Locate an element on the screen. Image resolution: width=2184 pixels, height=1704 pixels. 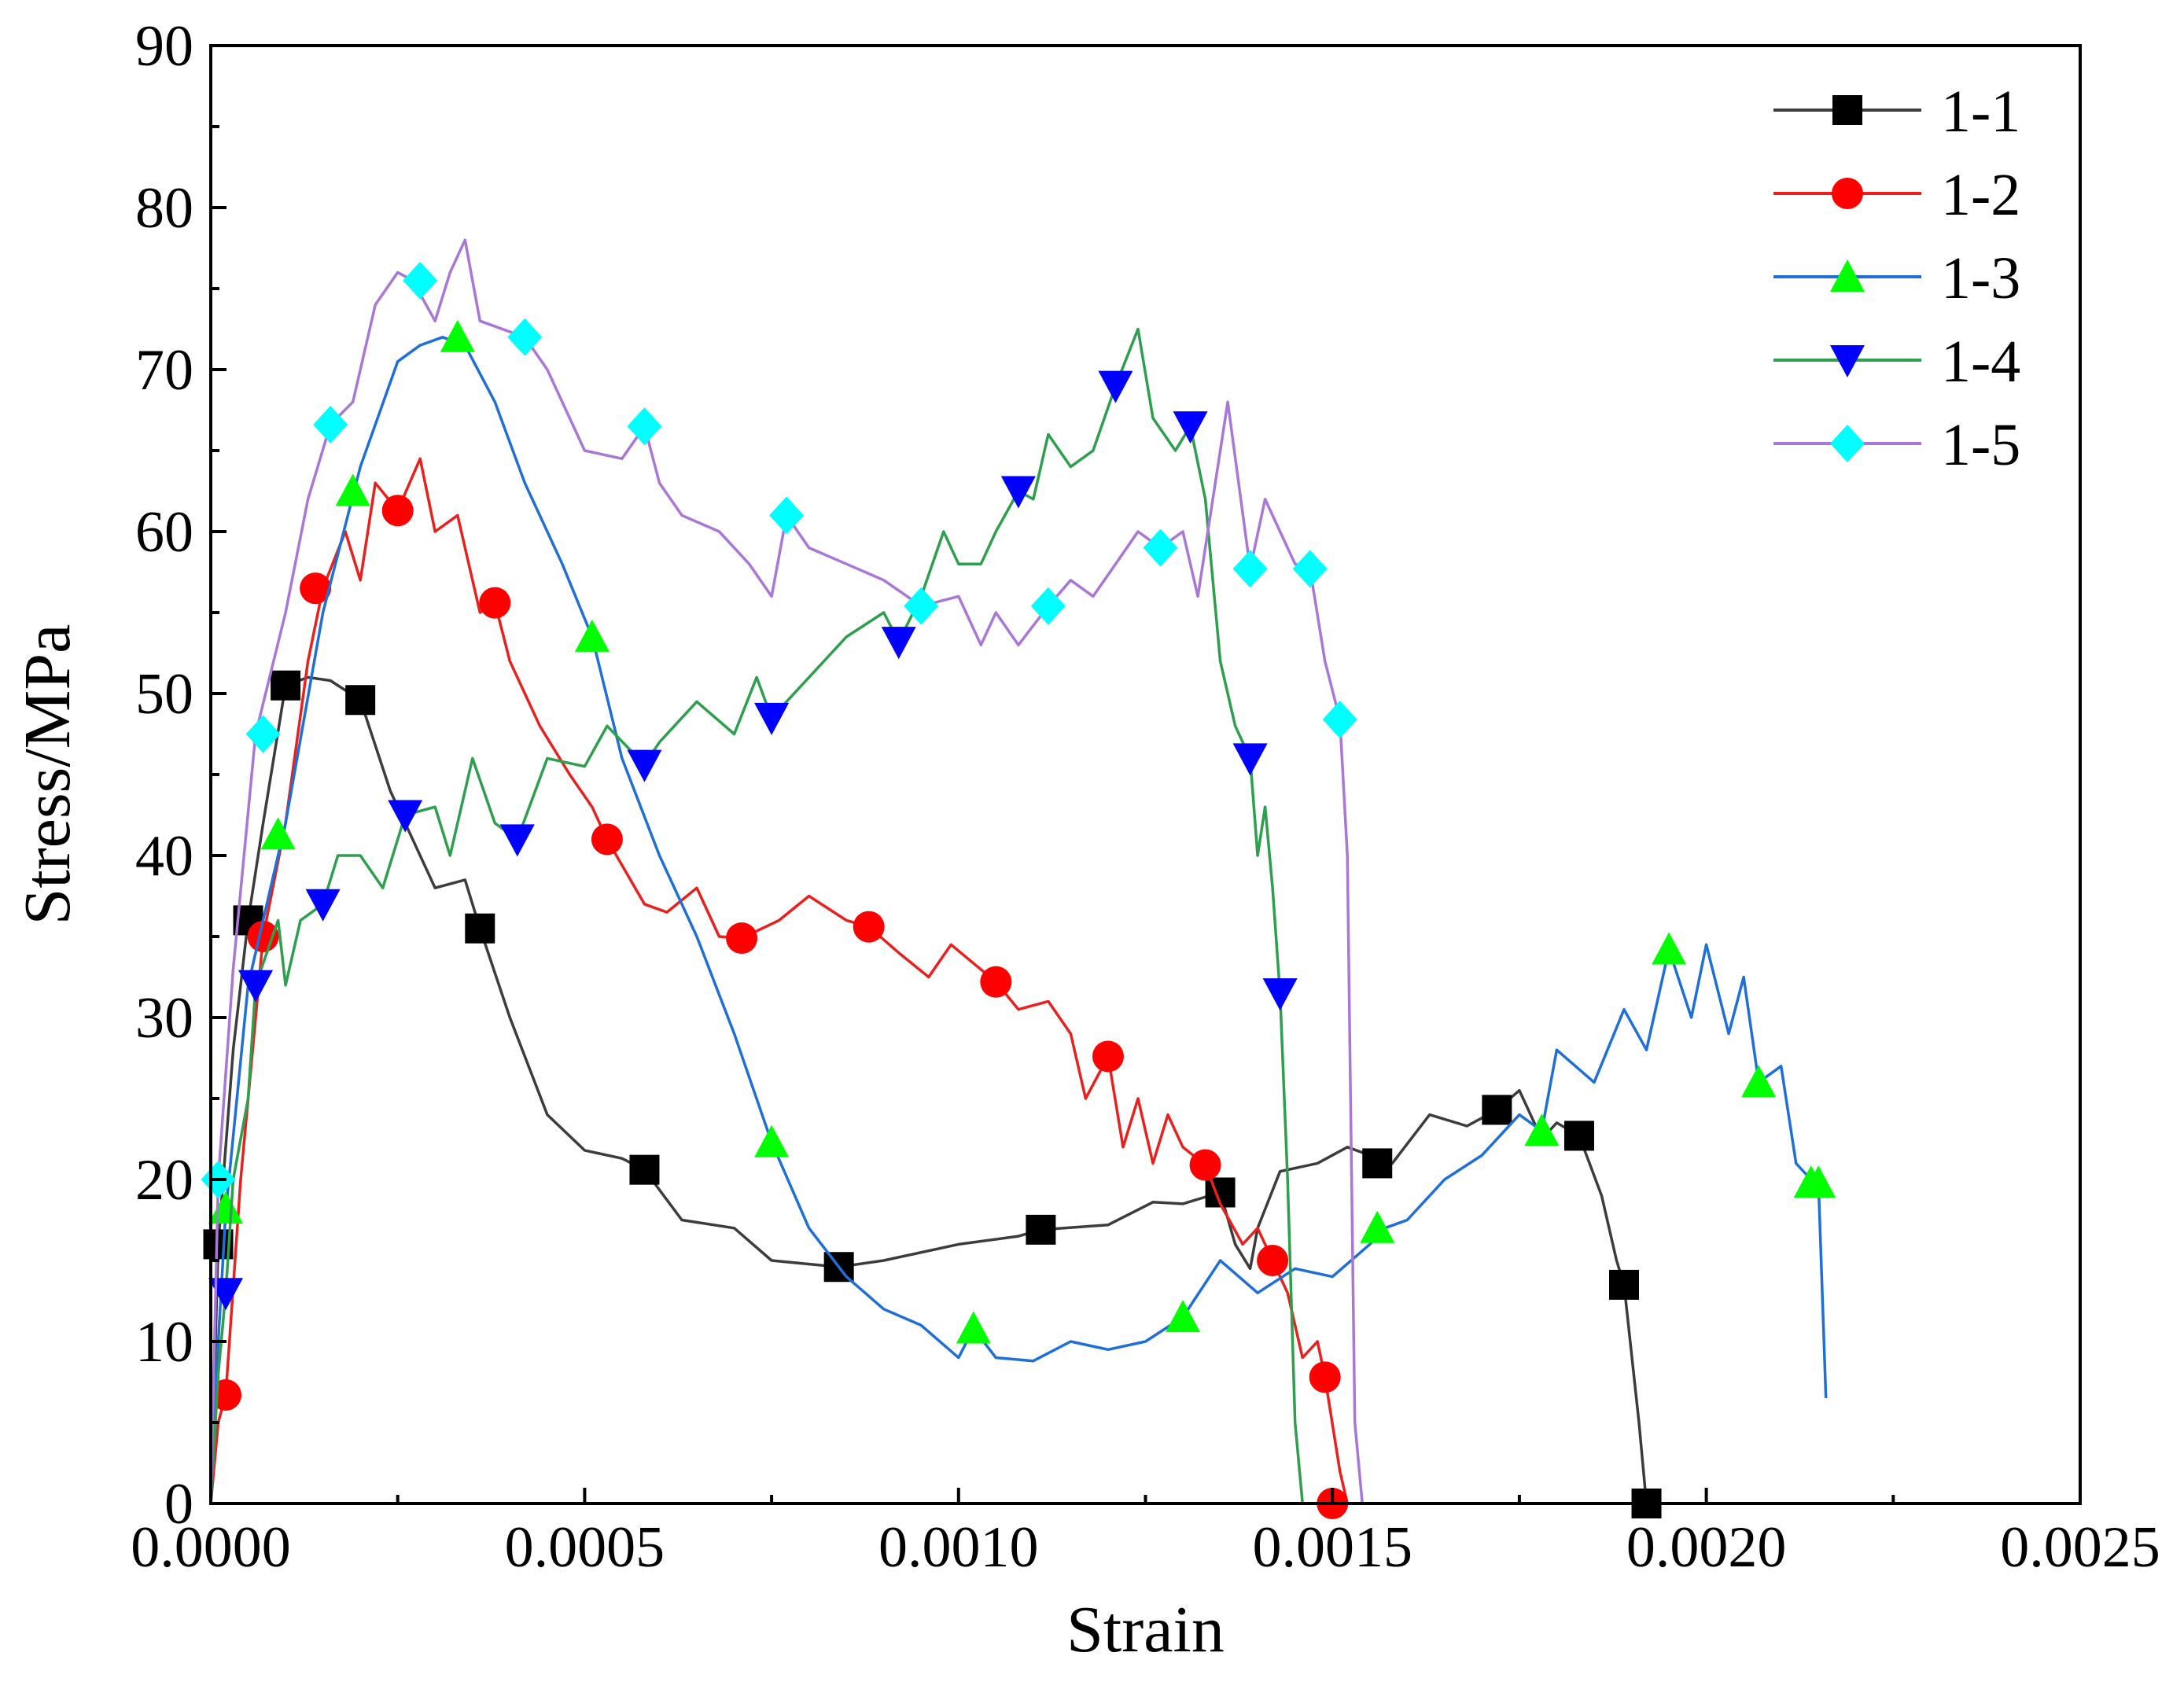
x-tick-label: 0.0000 is located at coordinates (211, 1547).